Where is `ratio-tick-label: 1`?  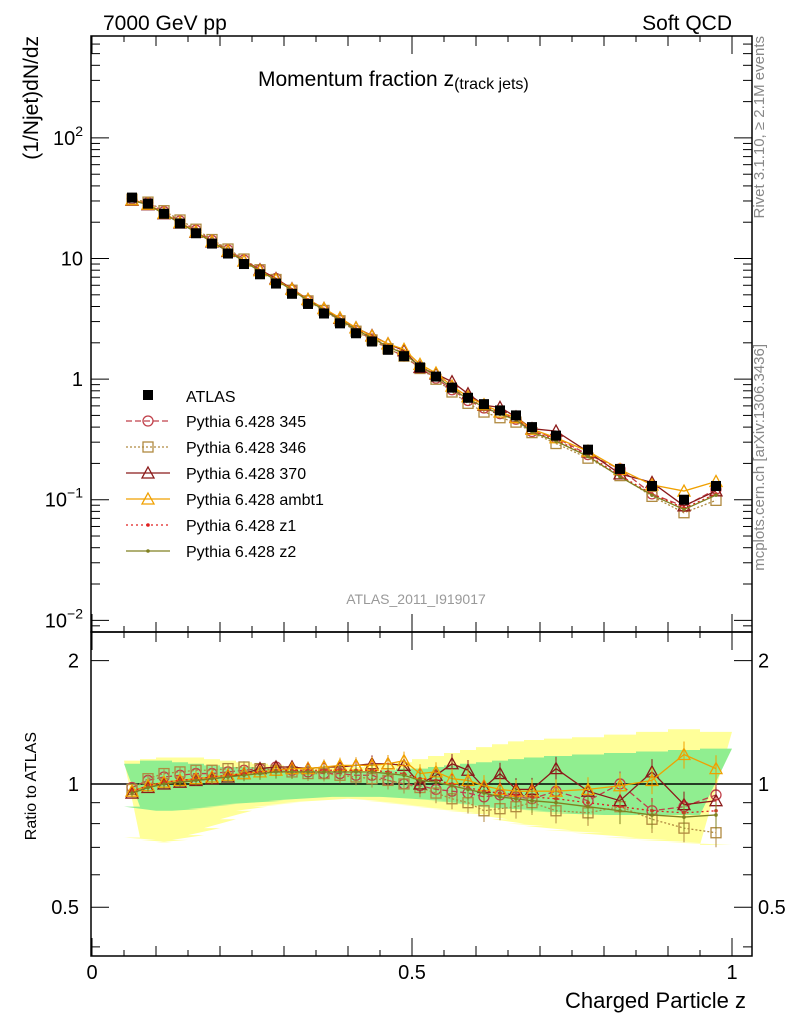 ratio-tick-label: 1 is located at coordinates (73, 785).